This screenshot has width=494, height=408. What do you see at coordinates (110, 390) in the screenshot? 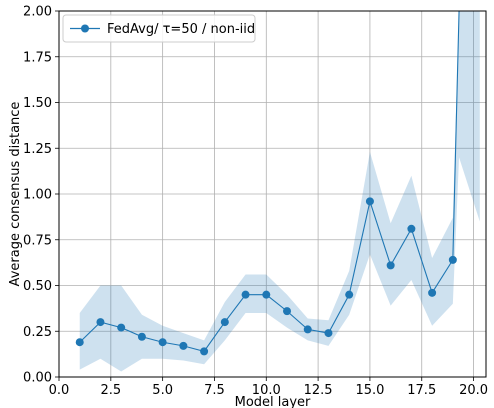
I see `x-tick-label: 2.5` at bounding box center [110, 390].